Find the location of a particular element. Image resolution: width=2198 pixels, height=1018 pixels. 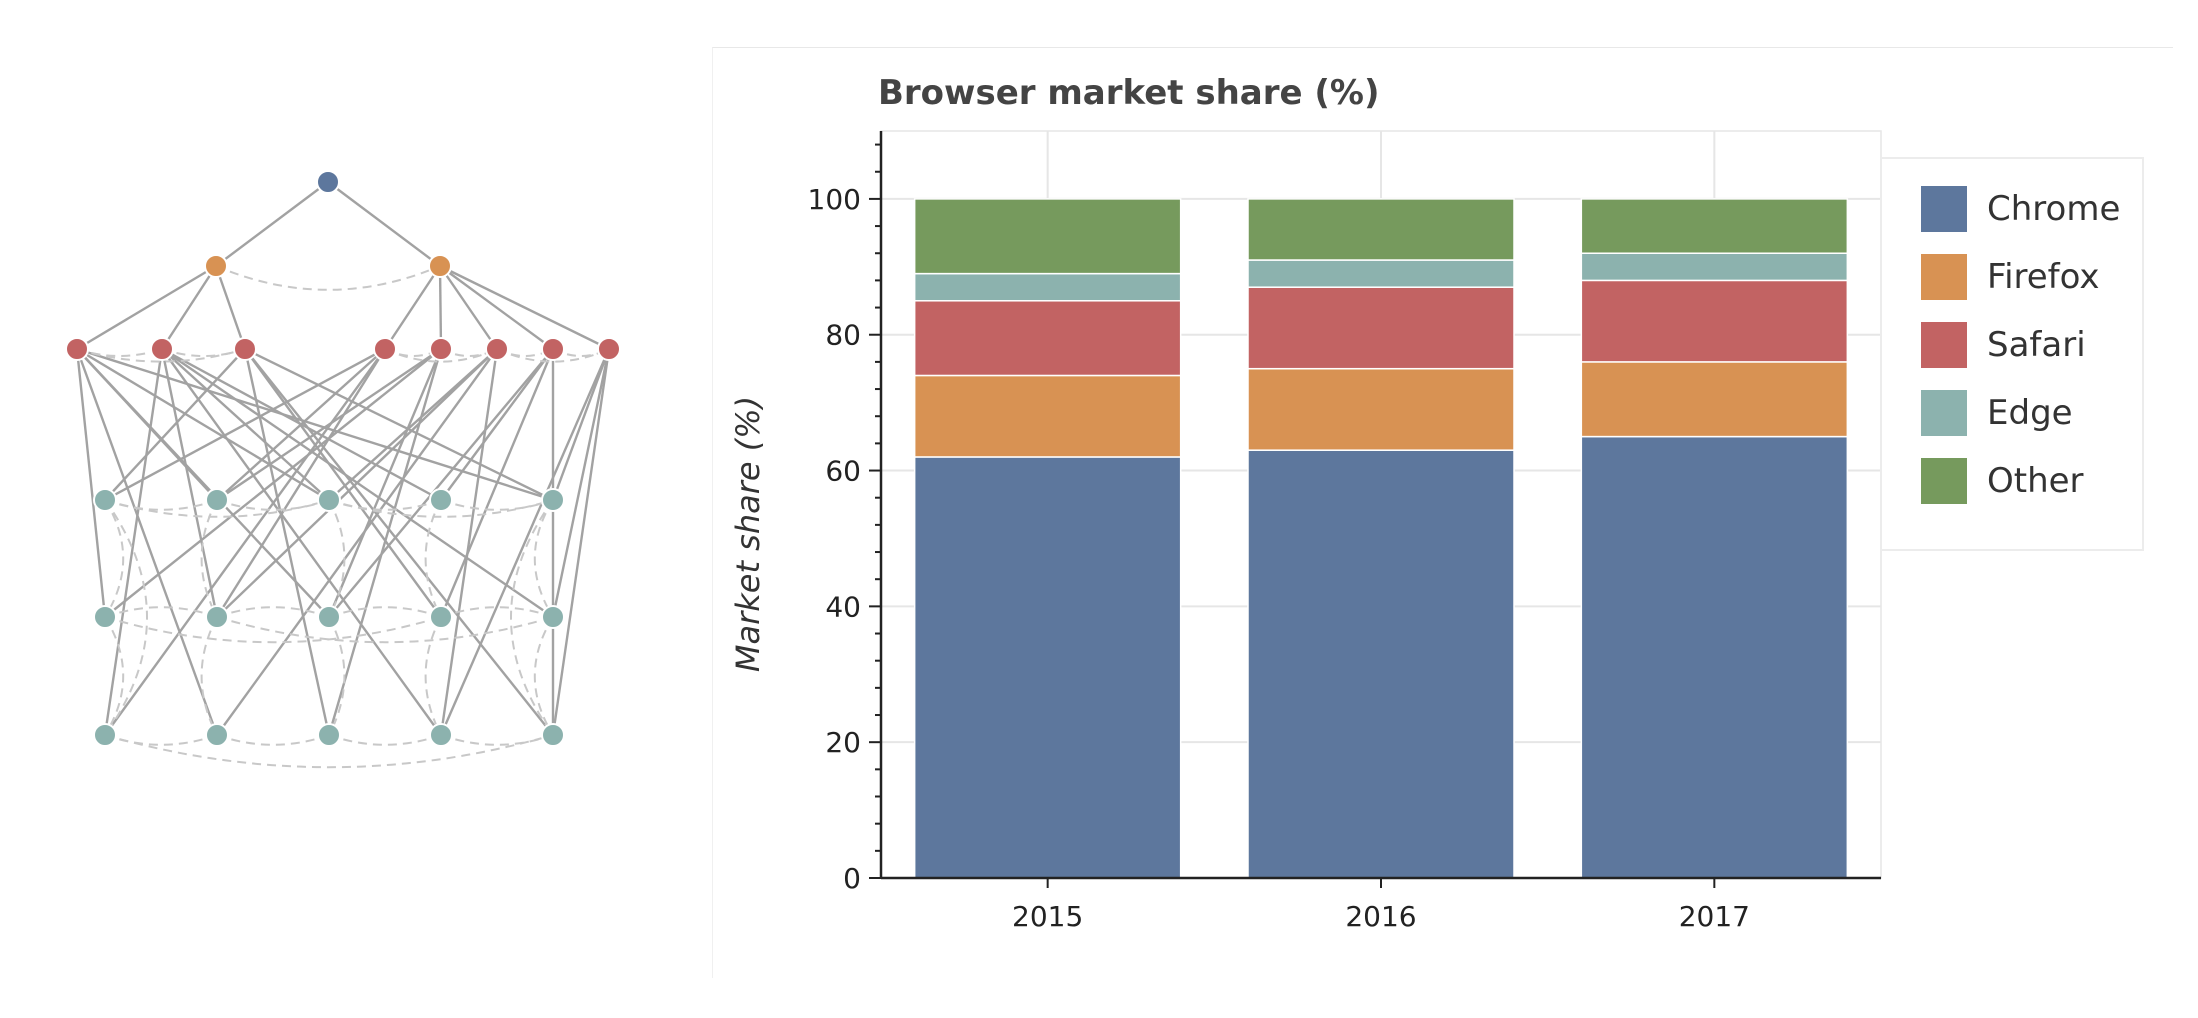

legend-label: Firefox is located at coordinates (2043, 277).